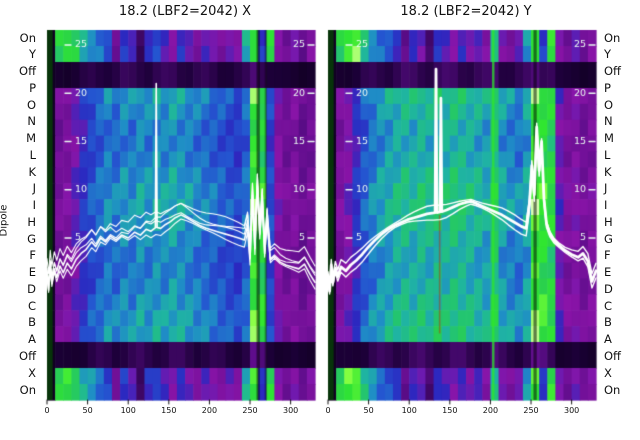 Image resolution: width=640 pixels, height=440 pixels. I want to click on category-label-left: B, so click(32, 322).